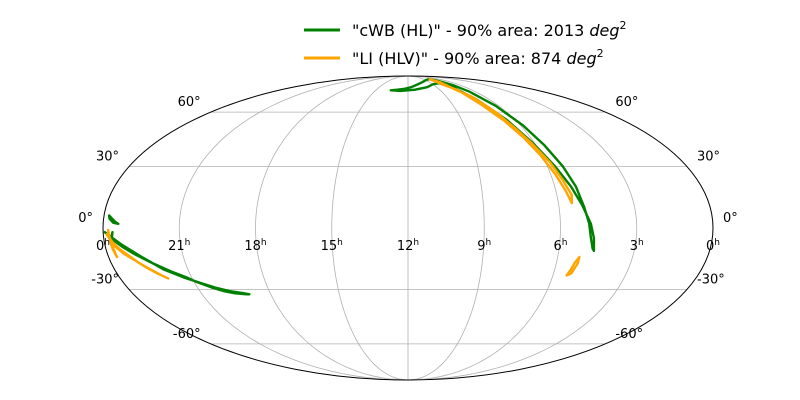 The width and height of the screenshot is (800, 400). Describe the element at coordinates (255, 246) in the screenshot. I see `ra-tick-label: 18h` at that location.